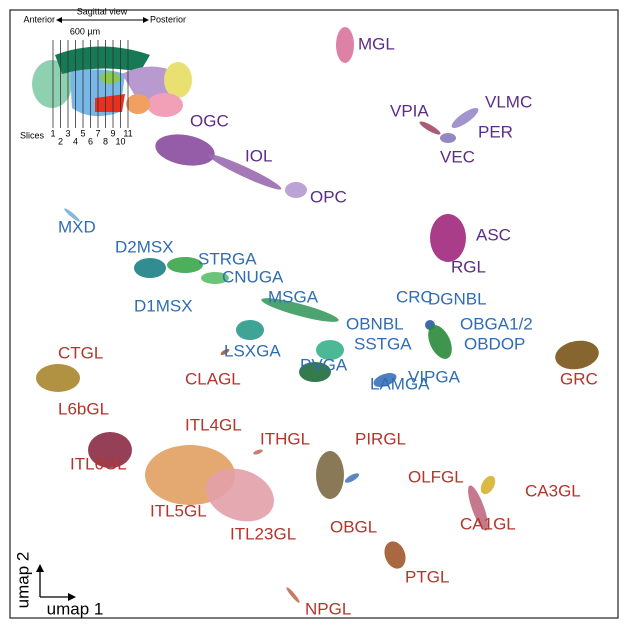 Image resolution: width=627 pixels, height=632 pixels. I want to click on cluster-label: ASC, so click(493, 234).